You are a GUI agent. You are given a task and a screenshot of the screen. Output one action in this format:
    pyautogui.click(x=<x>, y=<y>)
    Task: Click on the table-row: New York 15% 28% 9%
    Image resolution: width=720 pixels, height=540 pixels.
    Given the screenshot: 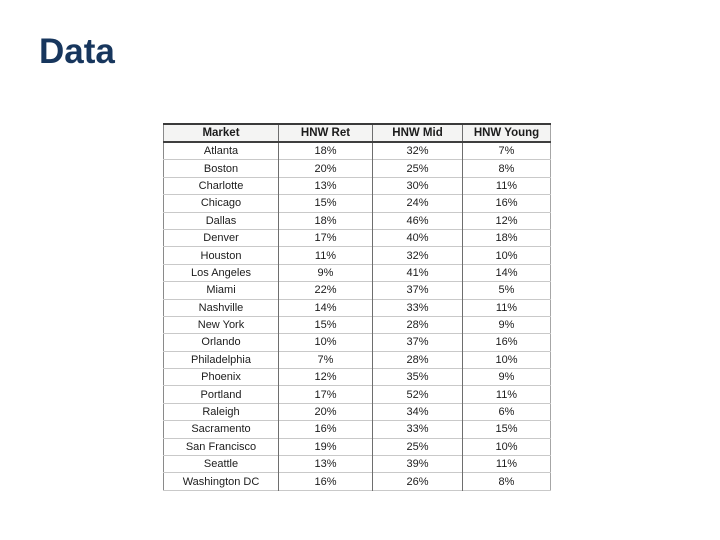 What is the action you would take?
    pyautogui.click(x=357, y=324)
    